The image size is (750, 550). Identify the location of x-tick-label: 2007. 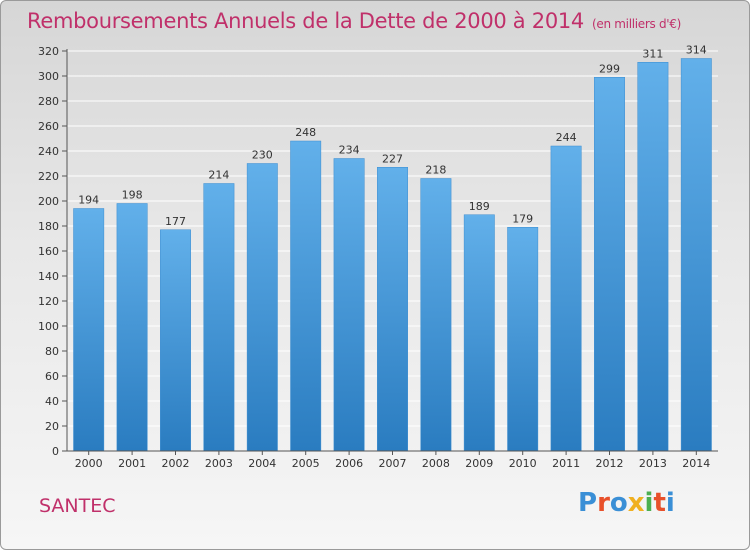
(393, 463).